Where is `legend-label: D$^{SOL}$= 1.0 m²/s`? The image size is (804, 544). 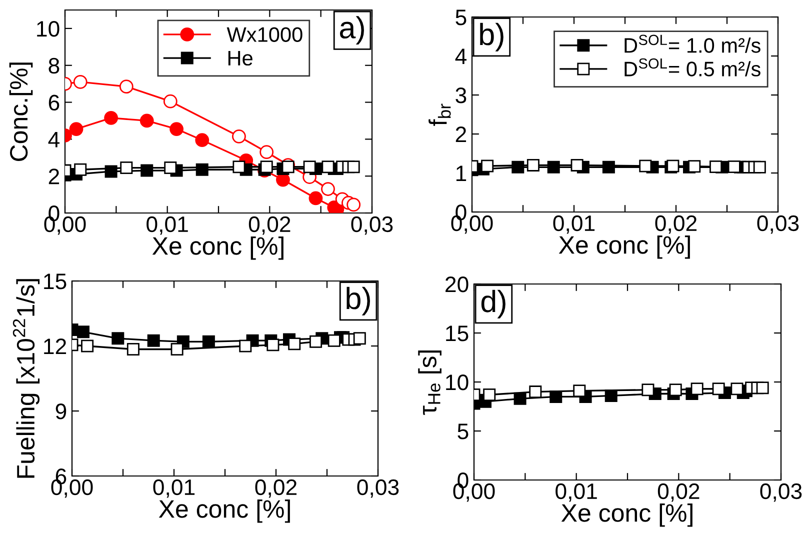 legend-label: D$^{SOL}$= 1.0 m²/s is located at coordinates (692, 43).